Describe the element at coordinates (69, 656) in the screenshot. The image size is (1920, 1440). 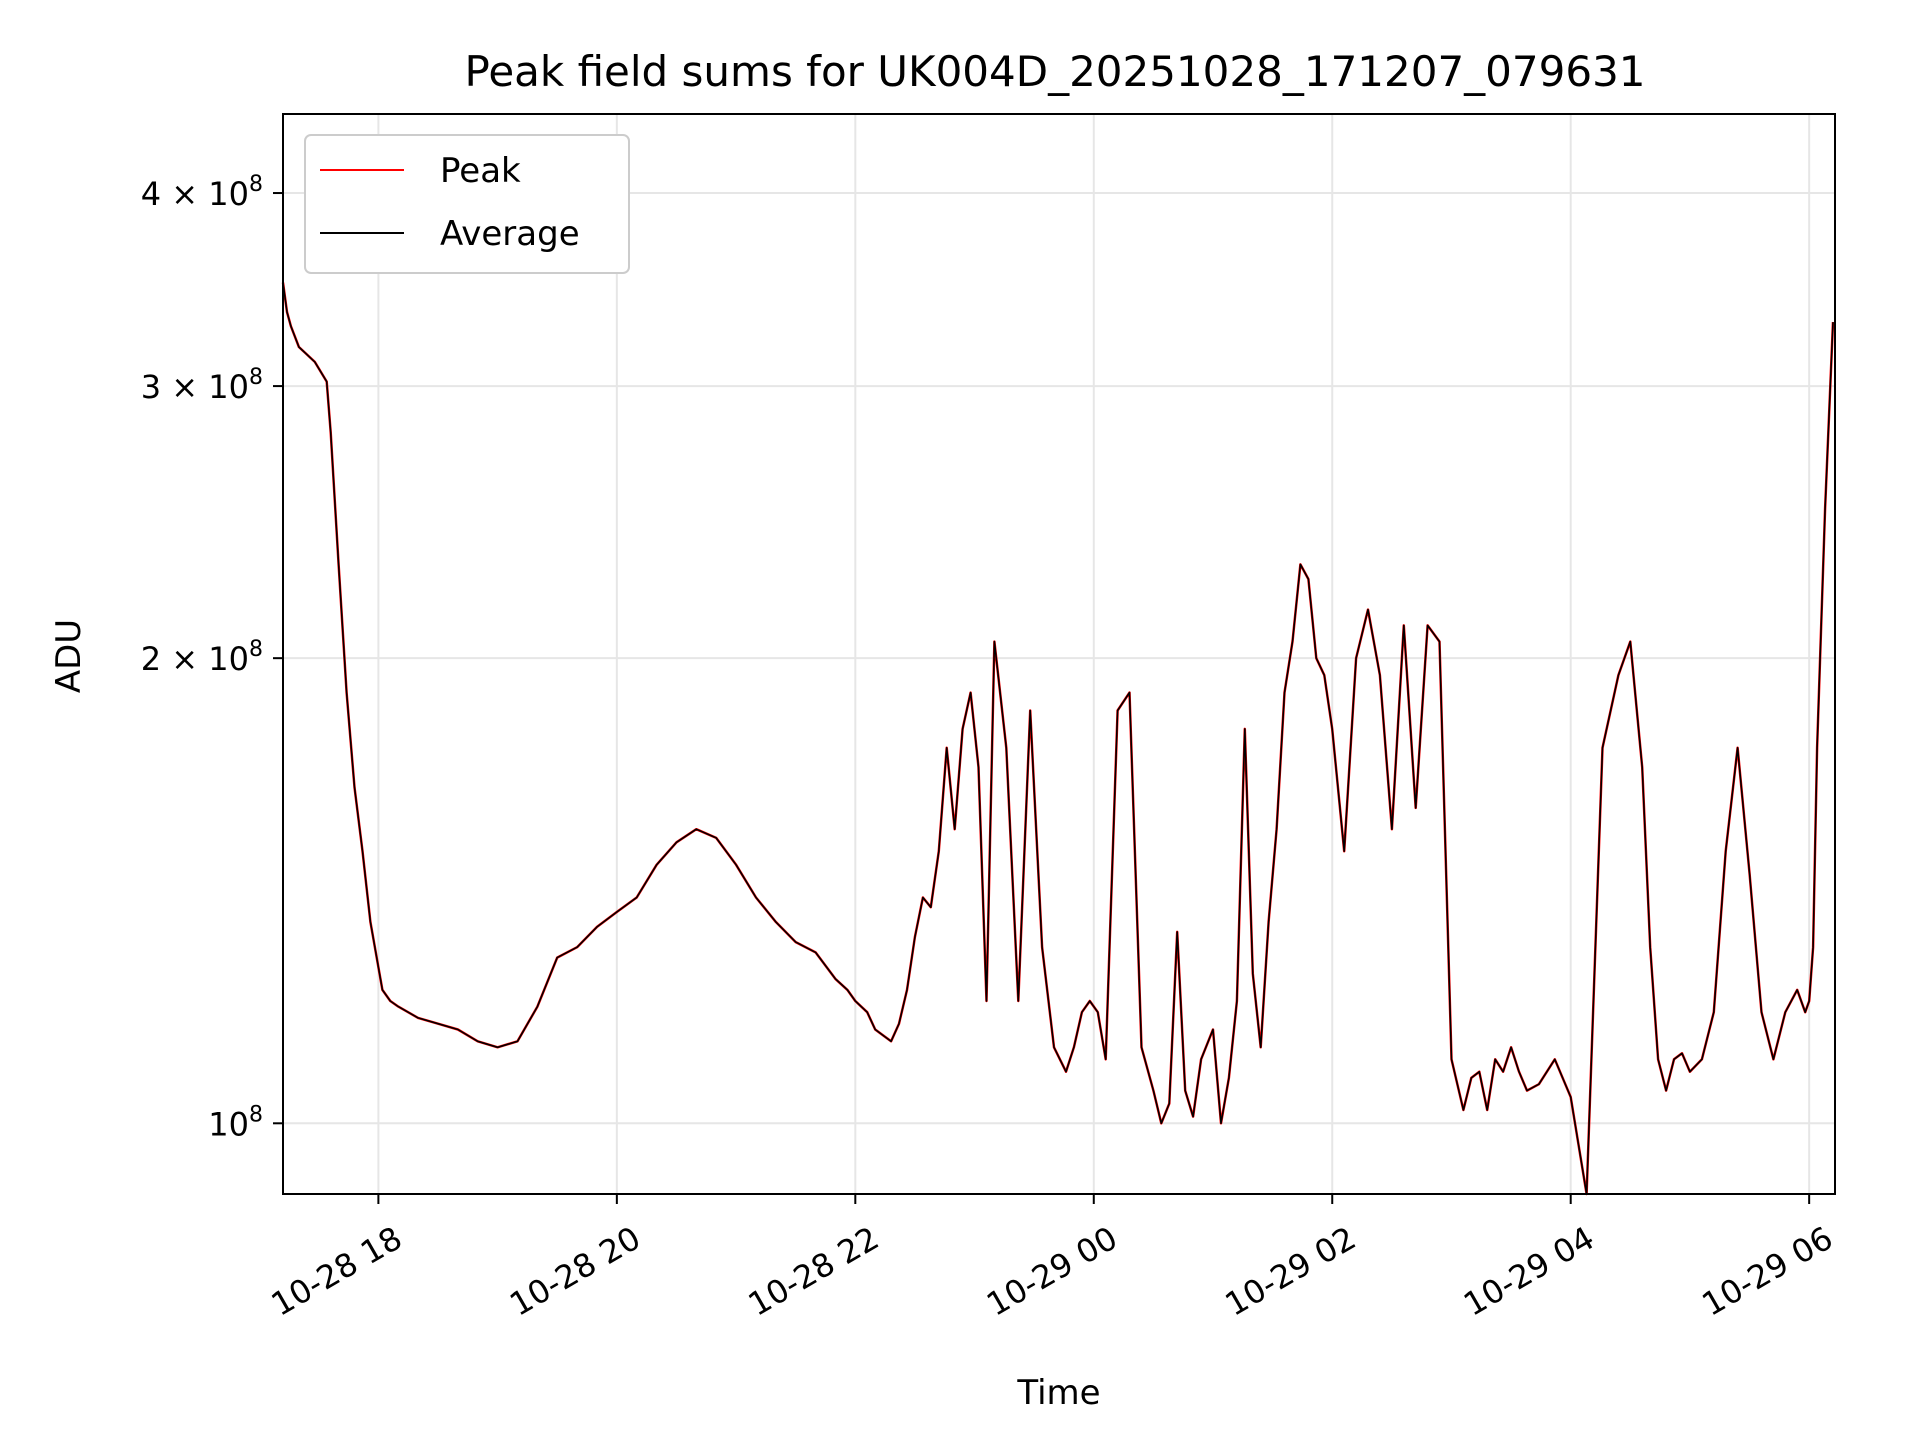
I see `y-axis-label: ADU` at that location.